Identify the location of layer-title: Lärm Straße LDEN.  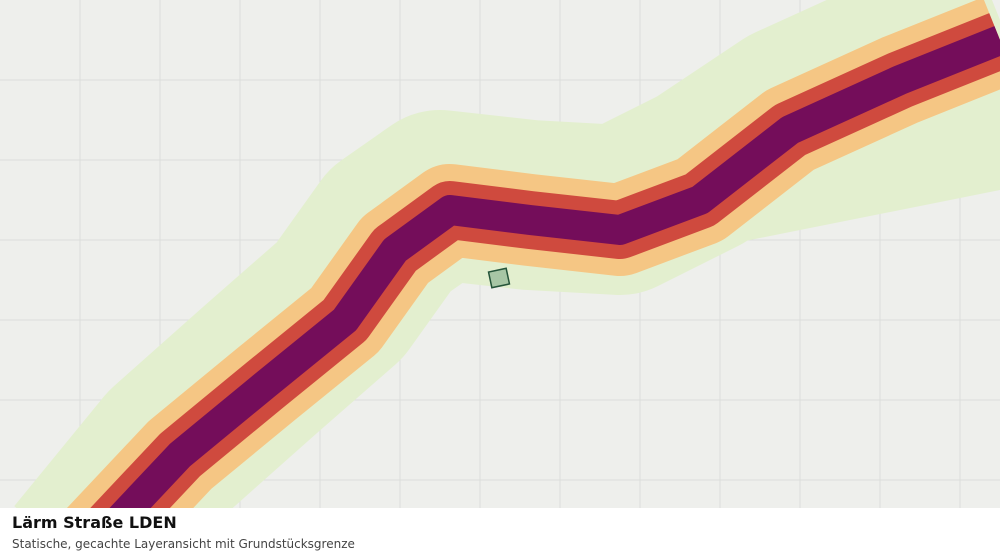
(94, 522).